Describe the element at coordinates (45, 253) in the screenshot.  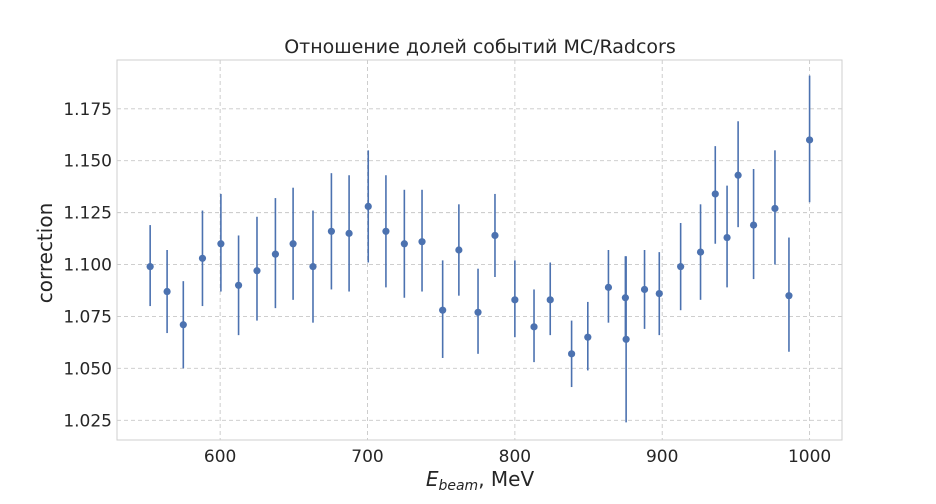
I see `y-axis-label: correction` at that location.